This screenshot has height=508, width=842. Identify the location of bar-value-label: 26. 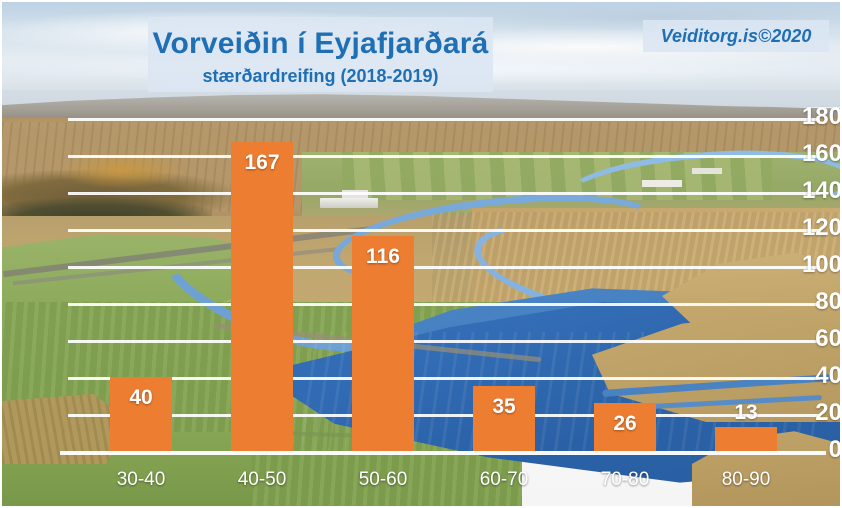
(625, 423).